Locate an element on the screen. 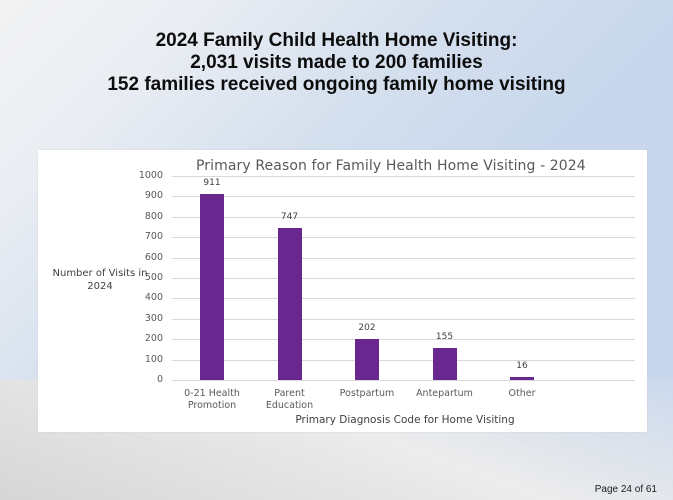  y-tick-label: 900 is located at coordinates (153, 195).